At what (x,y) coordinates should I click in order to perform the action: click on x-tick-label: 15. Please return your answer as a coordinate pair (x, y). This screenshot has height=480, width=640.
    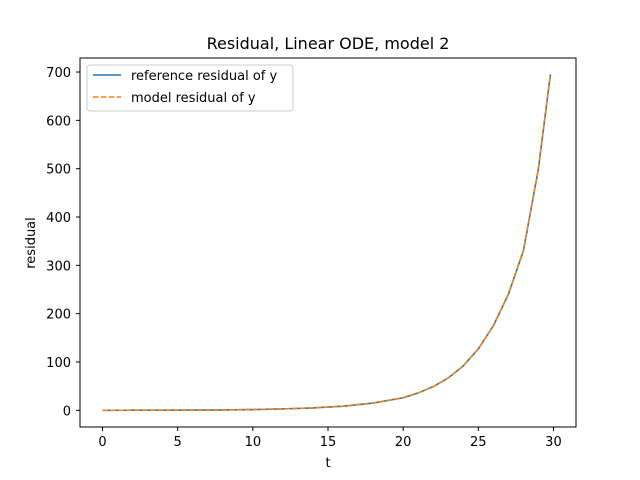
    Looking at the image, I should click on (328, 442).